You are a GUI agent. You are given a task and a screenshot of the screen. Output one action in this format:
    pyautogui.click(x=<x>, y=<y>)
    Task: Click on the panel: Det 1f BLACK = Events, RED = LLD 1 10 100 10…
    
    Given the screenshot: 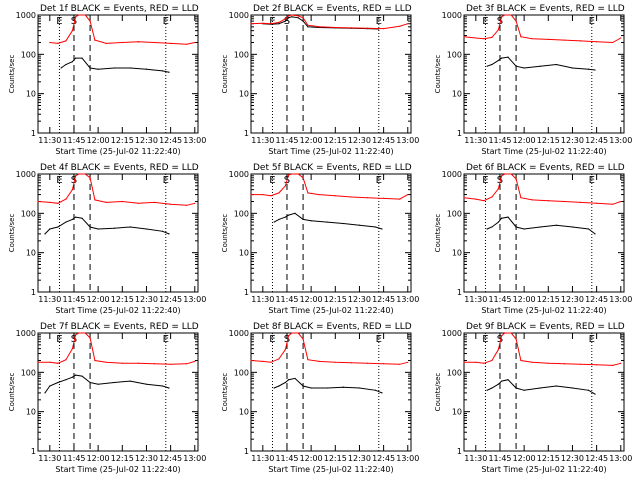 What is the action you would take?
    pyautogui.click(x=107, y=80)
    